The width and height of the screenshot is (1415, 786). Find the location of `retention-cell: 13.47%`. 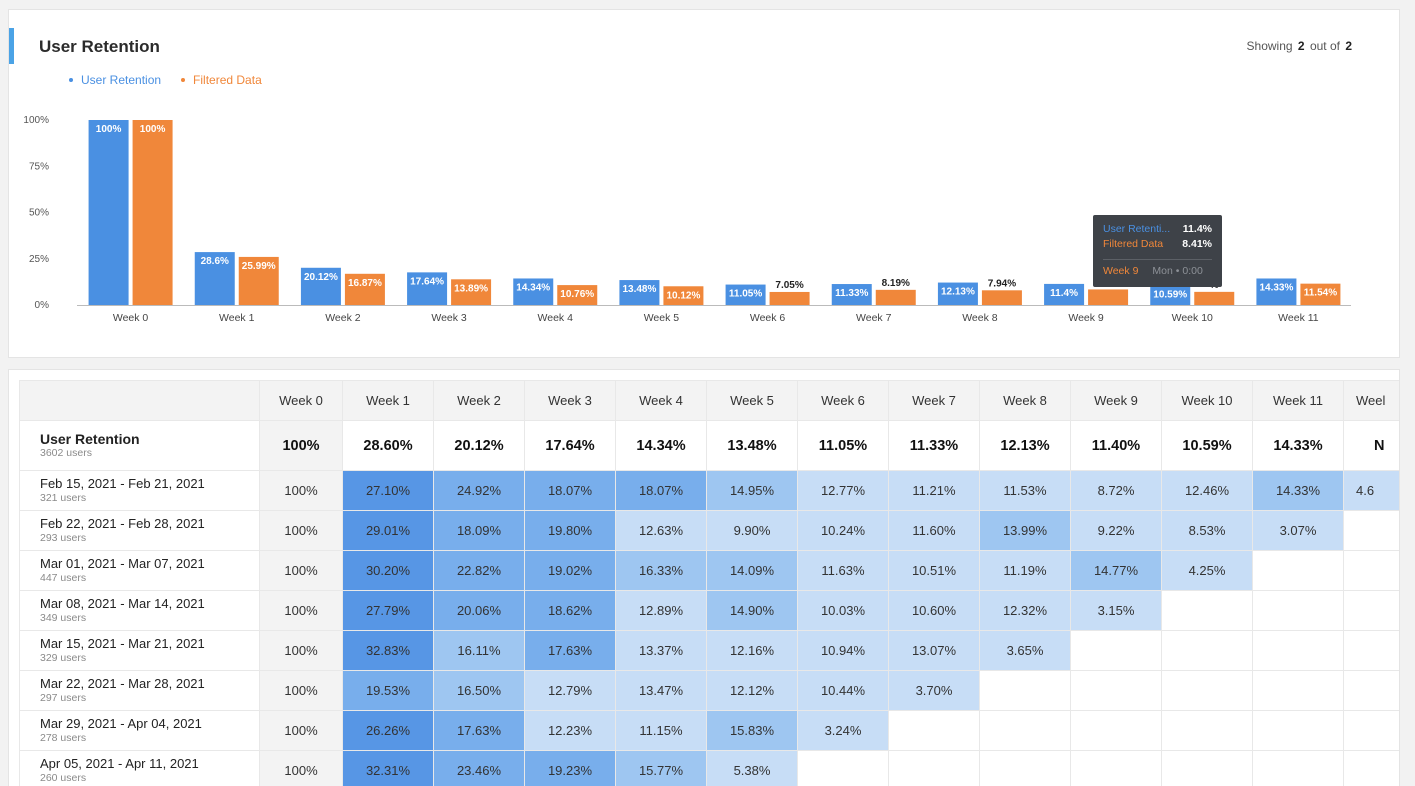

retention-cell: 13.47% is located at coordinates (661, 690).